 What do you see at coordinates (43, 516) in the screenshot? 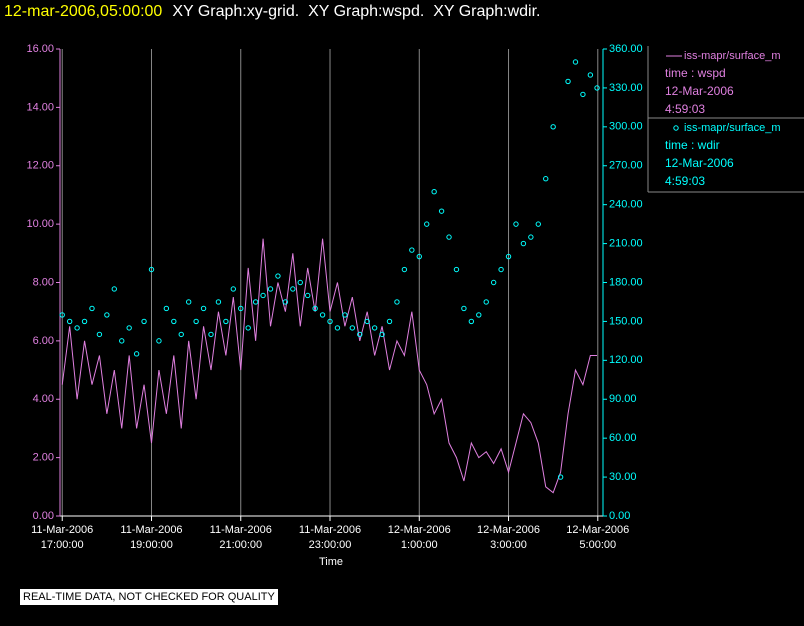
I see `y-tick-label: 0.00` at bounding box center [43, 516].